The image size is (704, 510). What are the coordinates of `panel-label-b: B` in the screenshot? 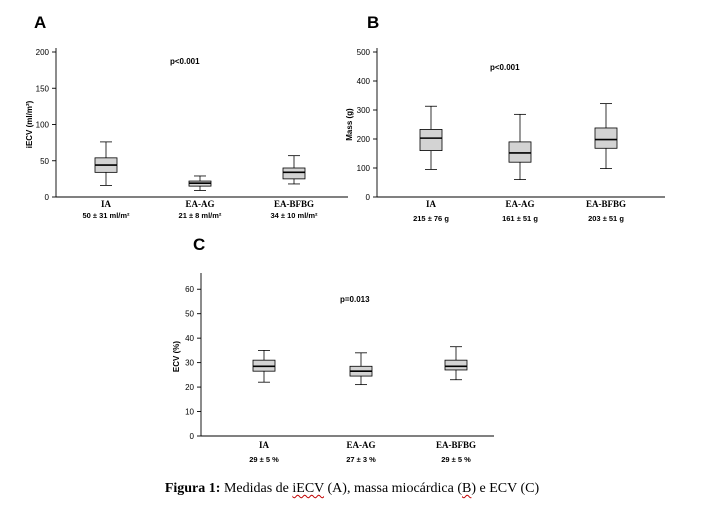 It's located at (373, 22).